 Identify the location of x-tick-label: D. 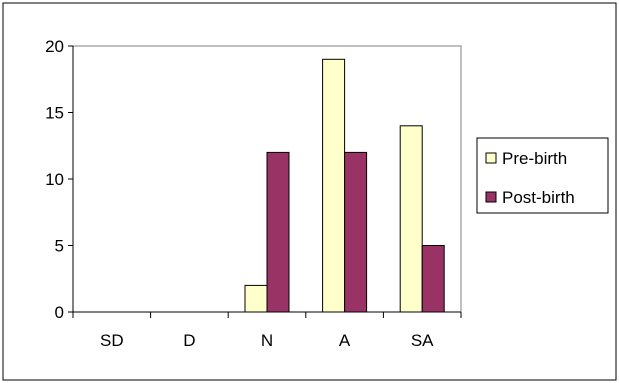
(189, 340).